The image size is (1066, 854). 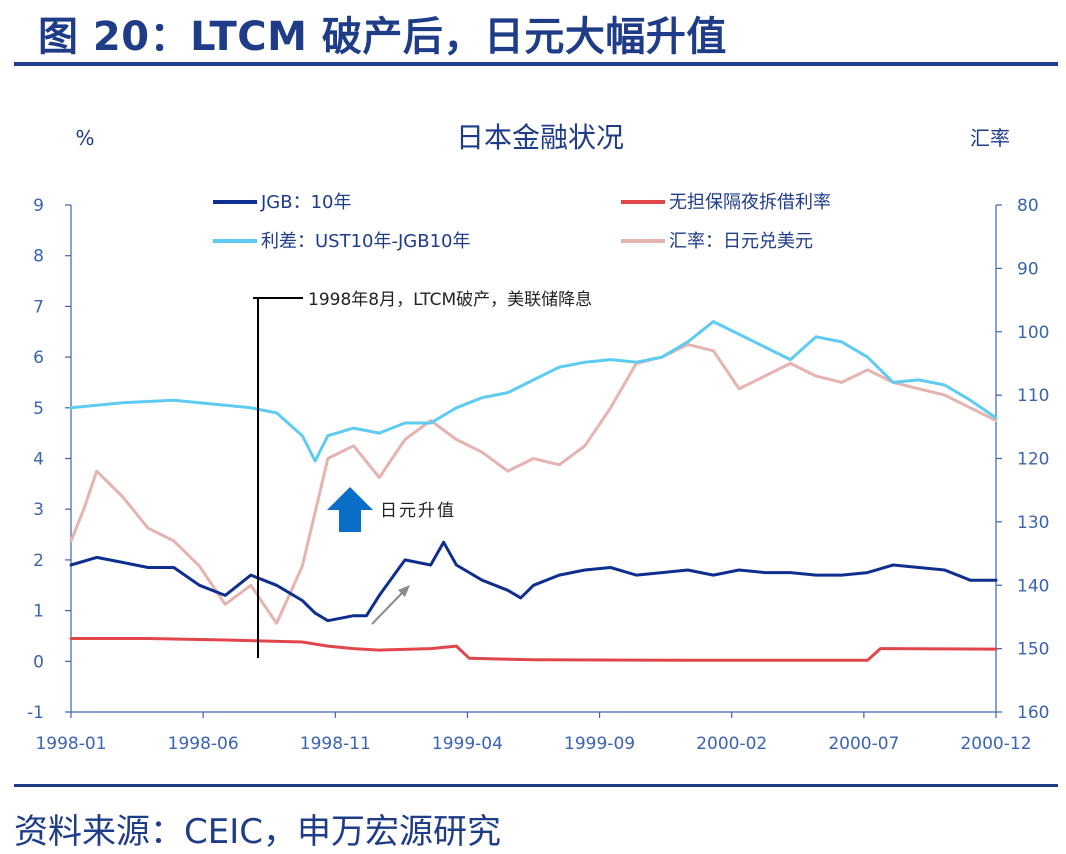 I want to click on left-tick-label: 5, so click(x=38, y=409).